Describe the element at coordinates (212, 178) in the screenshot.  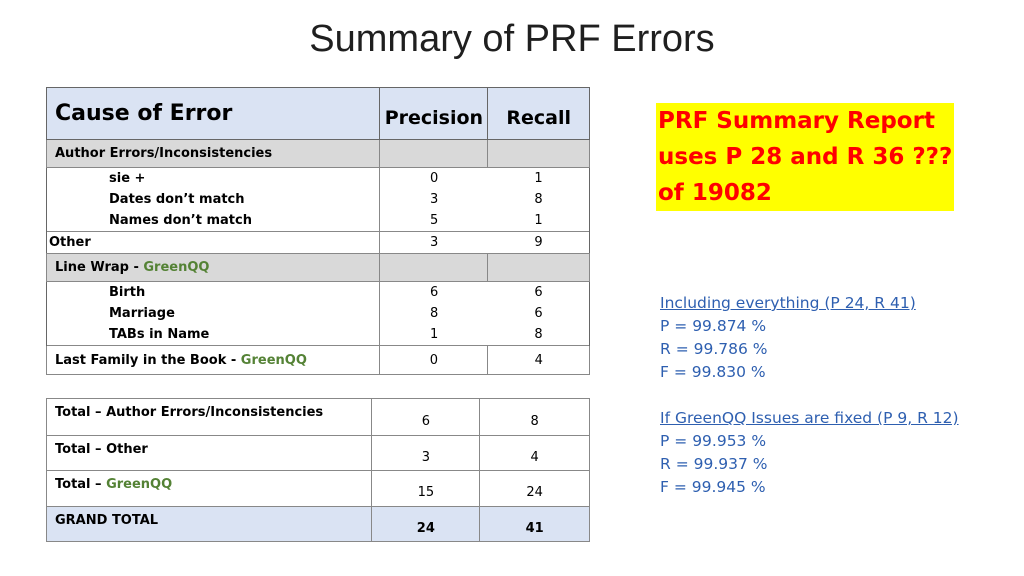
I see `row-label: sie +` at that location.